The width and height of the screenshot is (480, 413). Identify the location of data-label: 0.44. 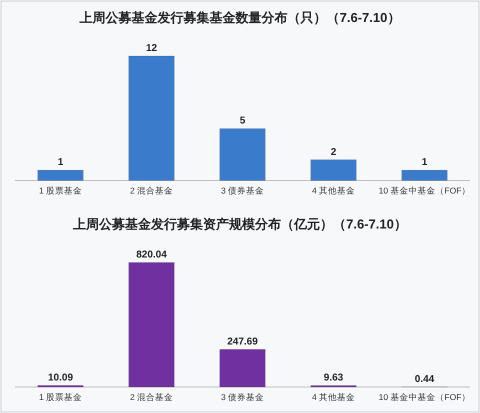
(424, 379).